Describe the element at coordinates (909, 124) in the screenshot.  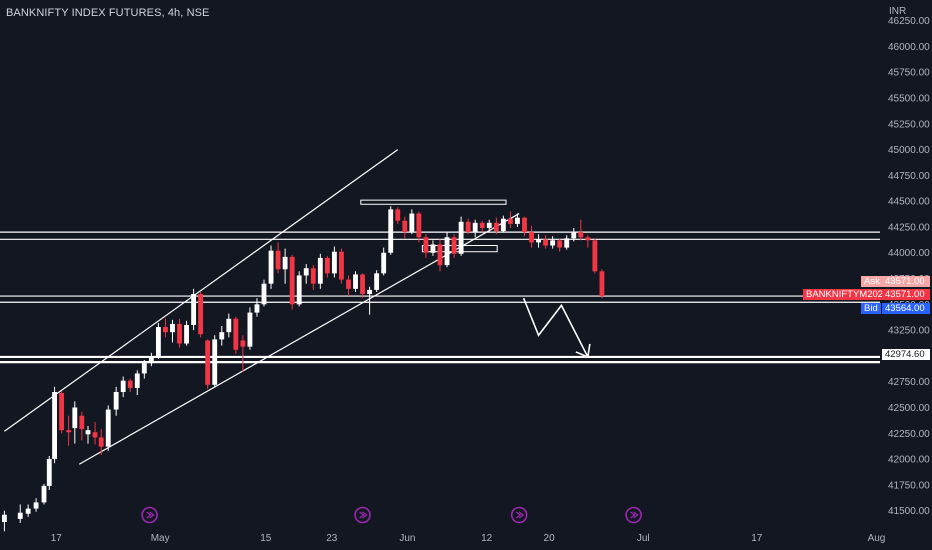
I see `y-tick-label: 45250.00` at that location.